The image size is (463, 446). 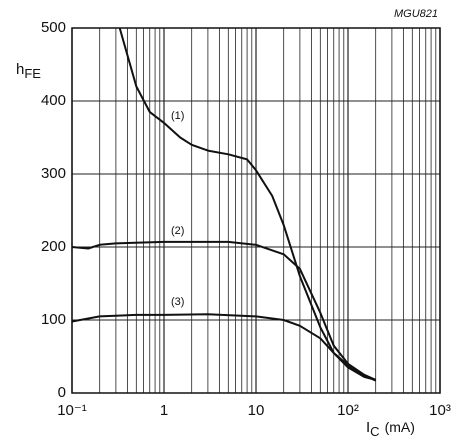 I want to click on x-tick-label: 10⁻¹, so click(x=72, y=410).